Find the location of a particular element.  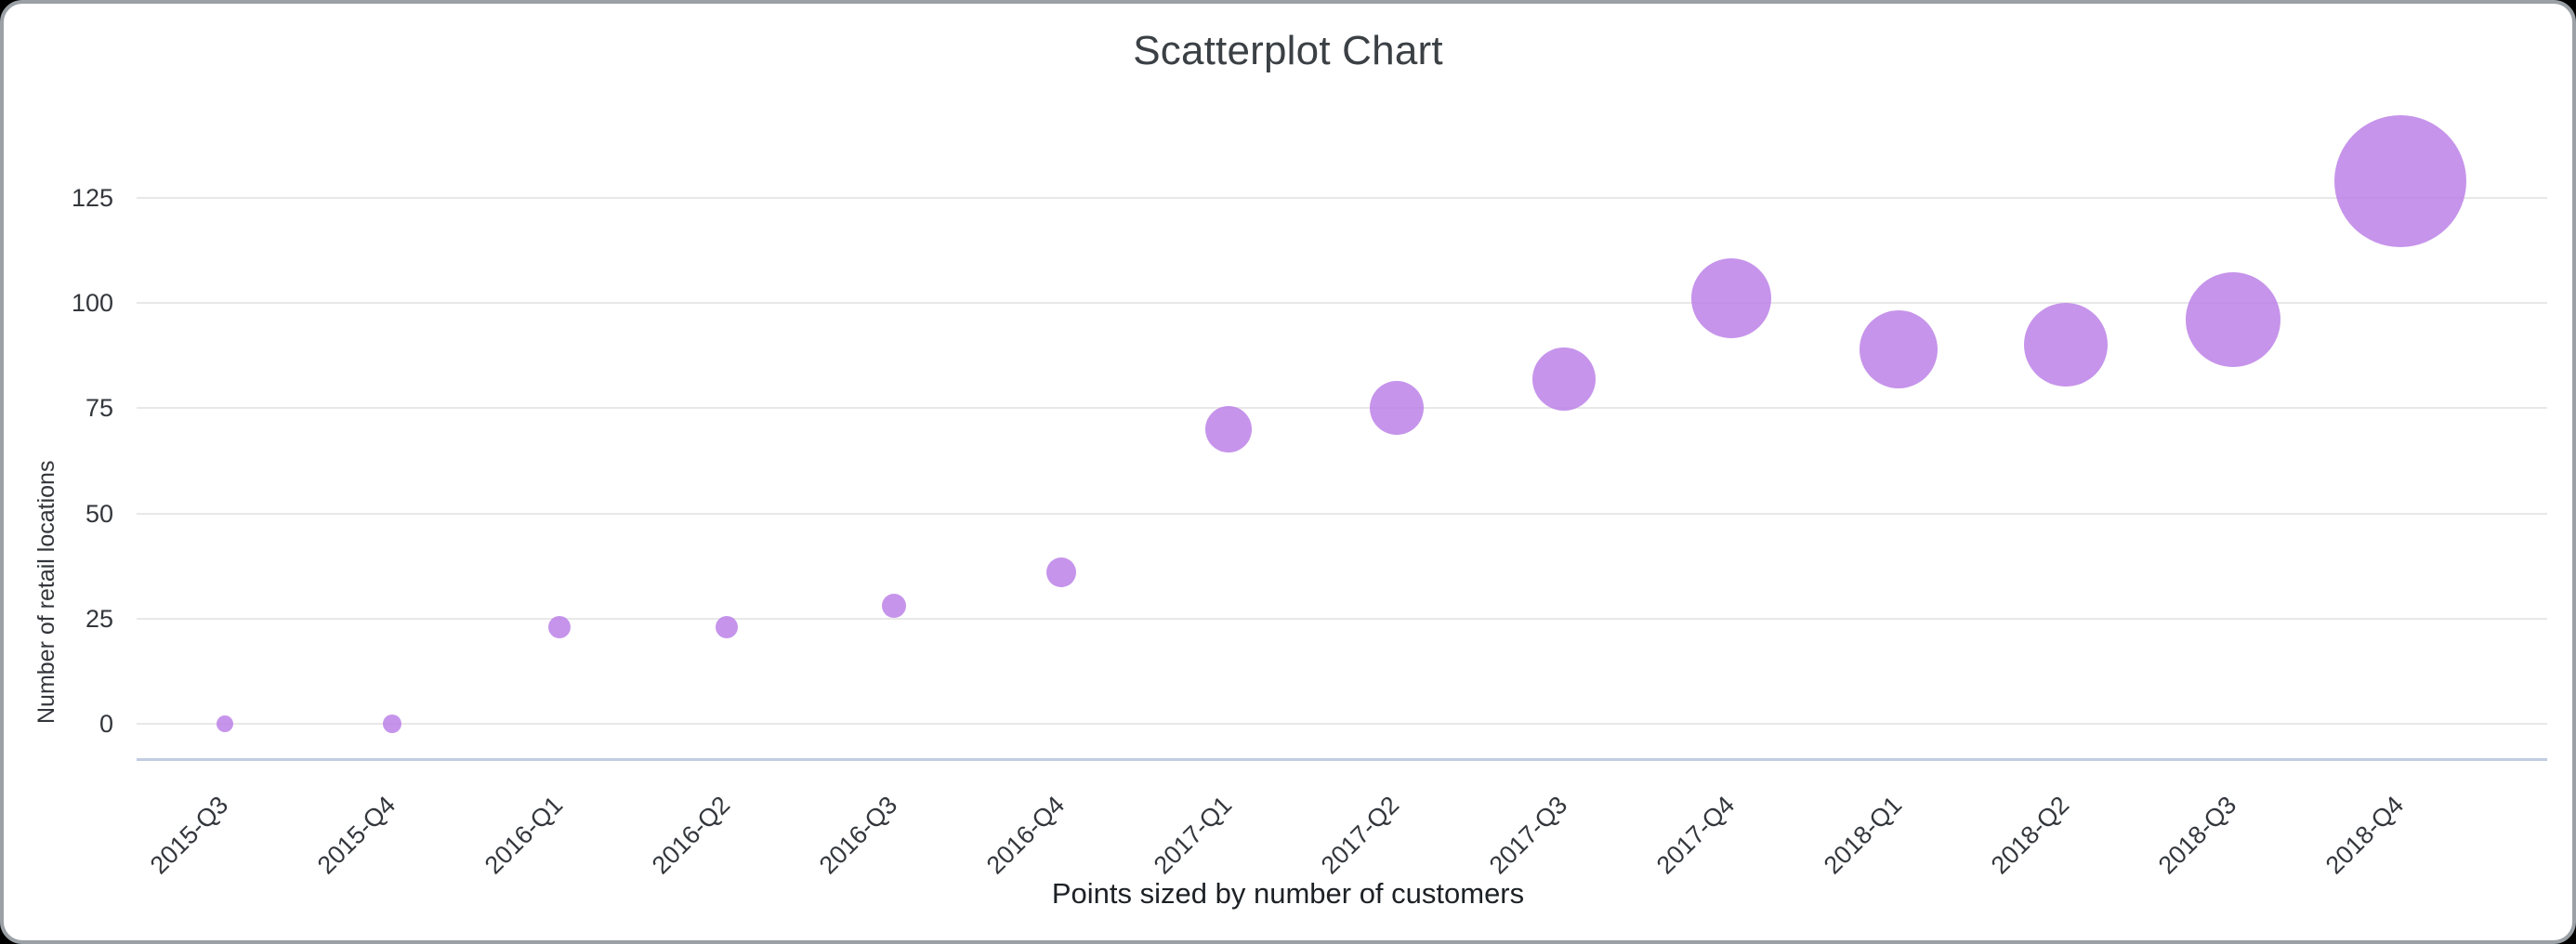

y-tick-label: 0 is located at coordinates (106, 724).